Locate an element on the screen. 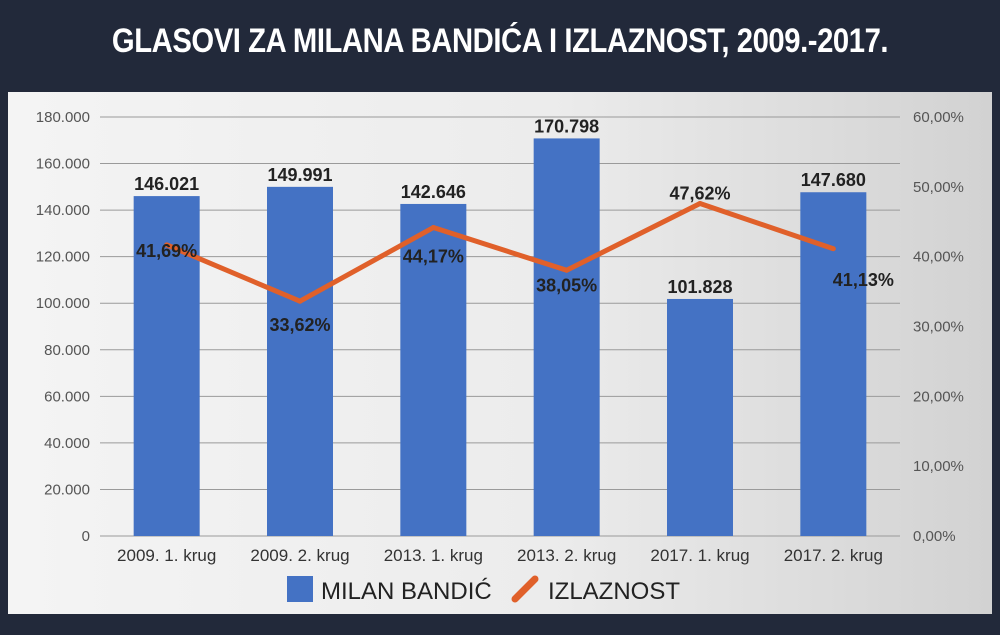 Image resolution: width=1000 pixels, height=635 pixels. bar-value-label: 147.680 is located at coordinates (833, 180).